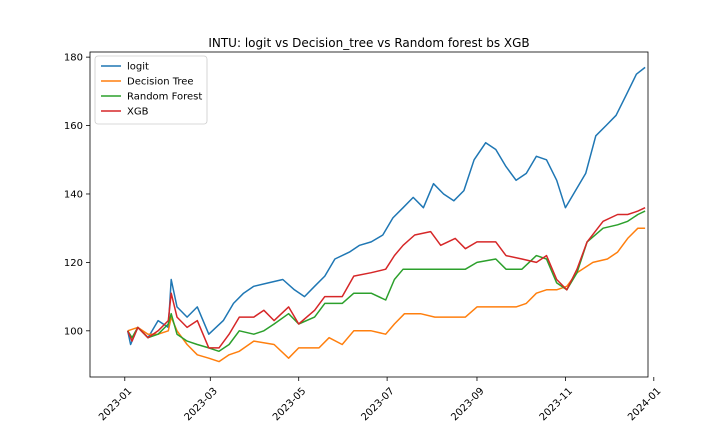  I want to click on y-tick-label: 180, so click(73, 58).